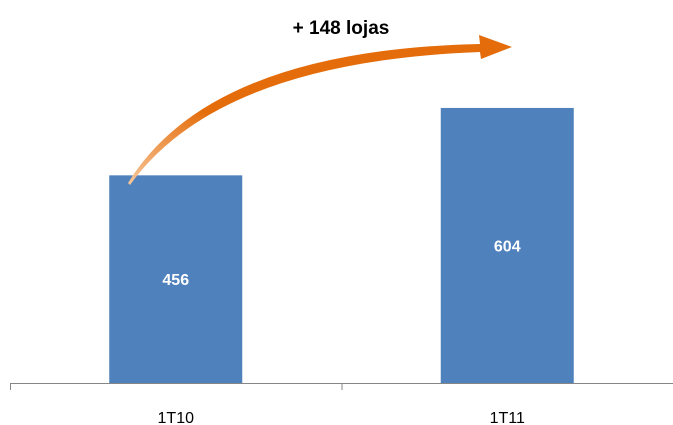 Image resolution: width=673 pixels, height=425 pixels. What do you see at coordinates (176, 417) in the screenshot?
I see `x-tick-label-1t10: 1T10` at bounding box center [176, 417].